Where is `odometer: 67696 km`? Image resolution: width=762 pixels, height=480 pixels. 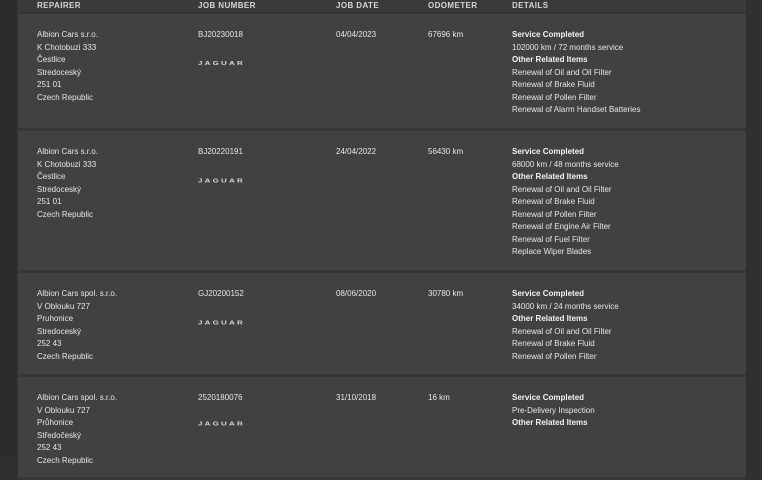 odometer: 67696 km is located at coordinates (446, 34).